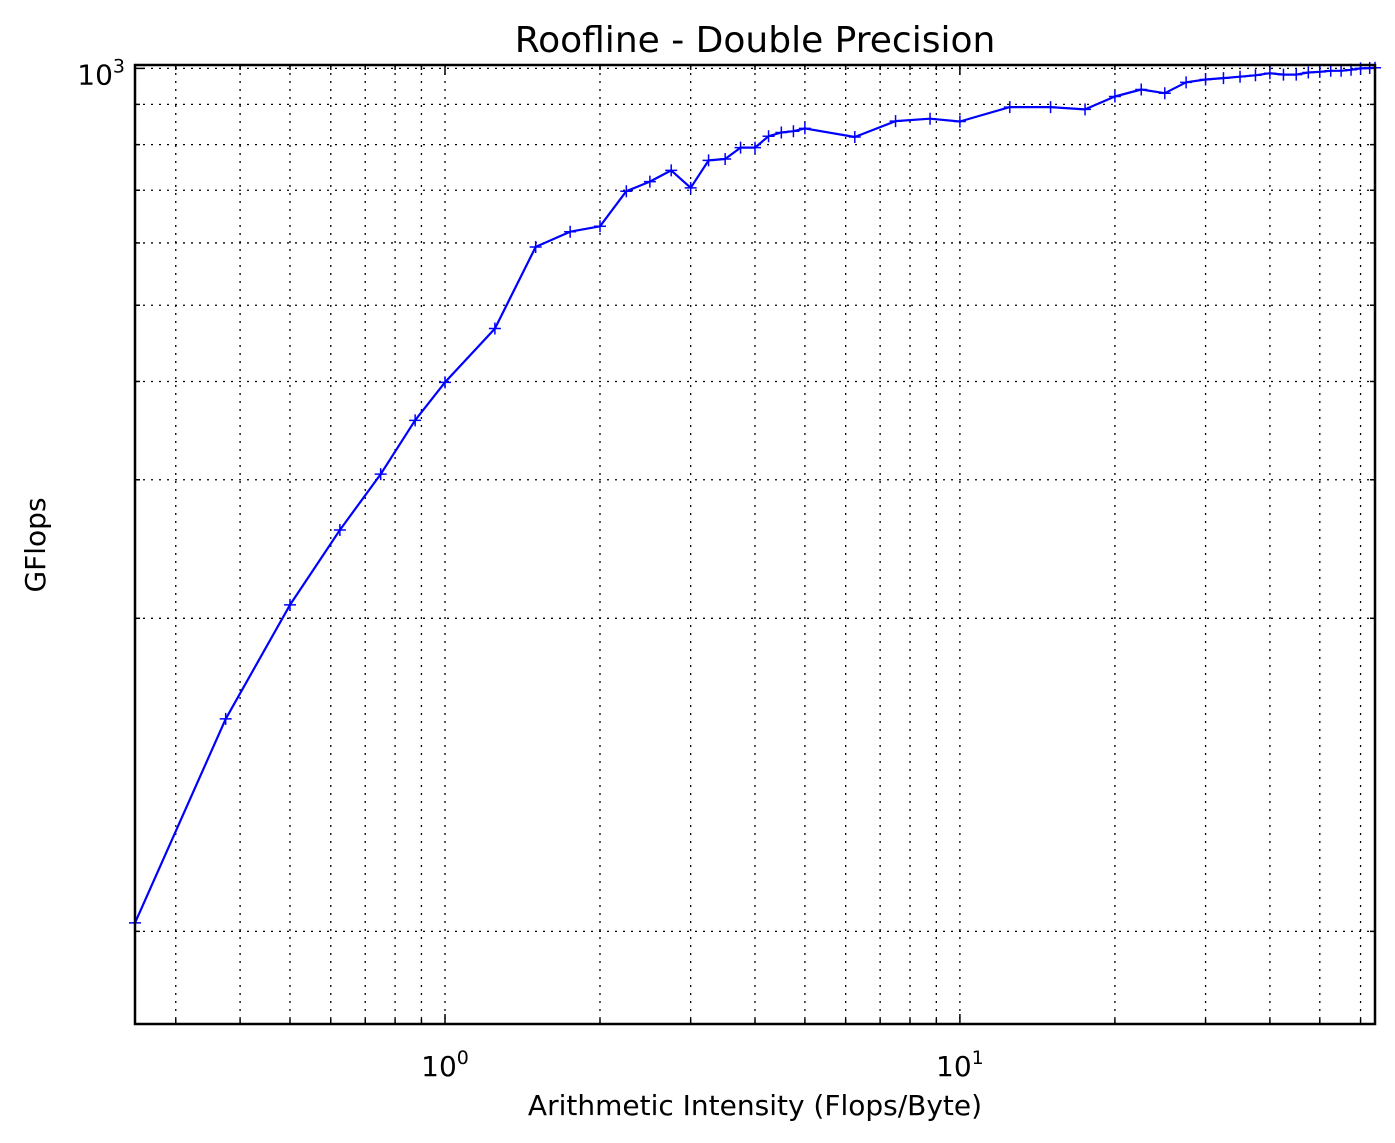 The image size is (1395, 1143). Describe the element at coordinates (445, 1065) in the screenshot. I see `x-tick-label: 100` at that location.